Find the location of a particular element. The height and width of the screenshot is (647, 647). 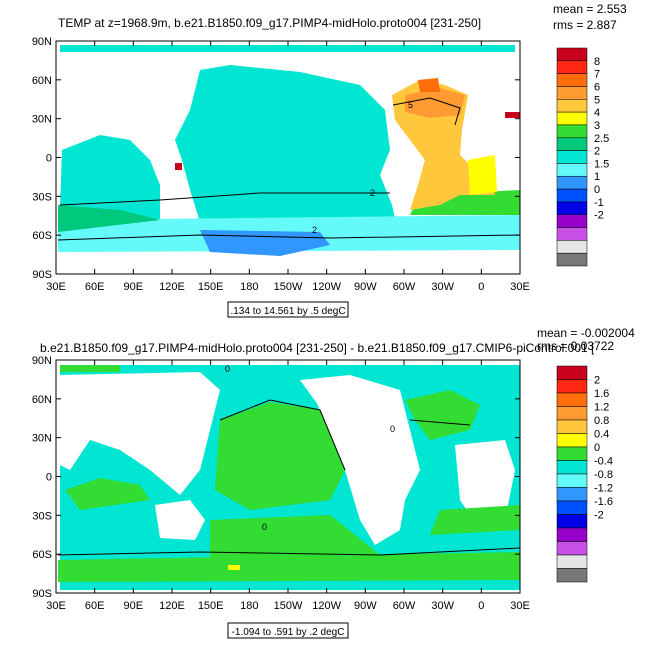

panel-2-contour-label-2: 0 is located at coordinates (392, 429).